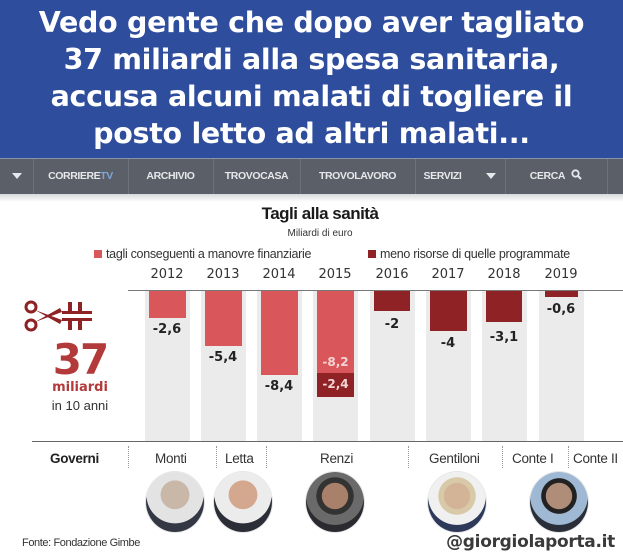  Describe the element at coordinates (561, 274) in the screenshot. I see `year-label: 2019` at that location.